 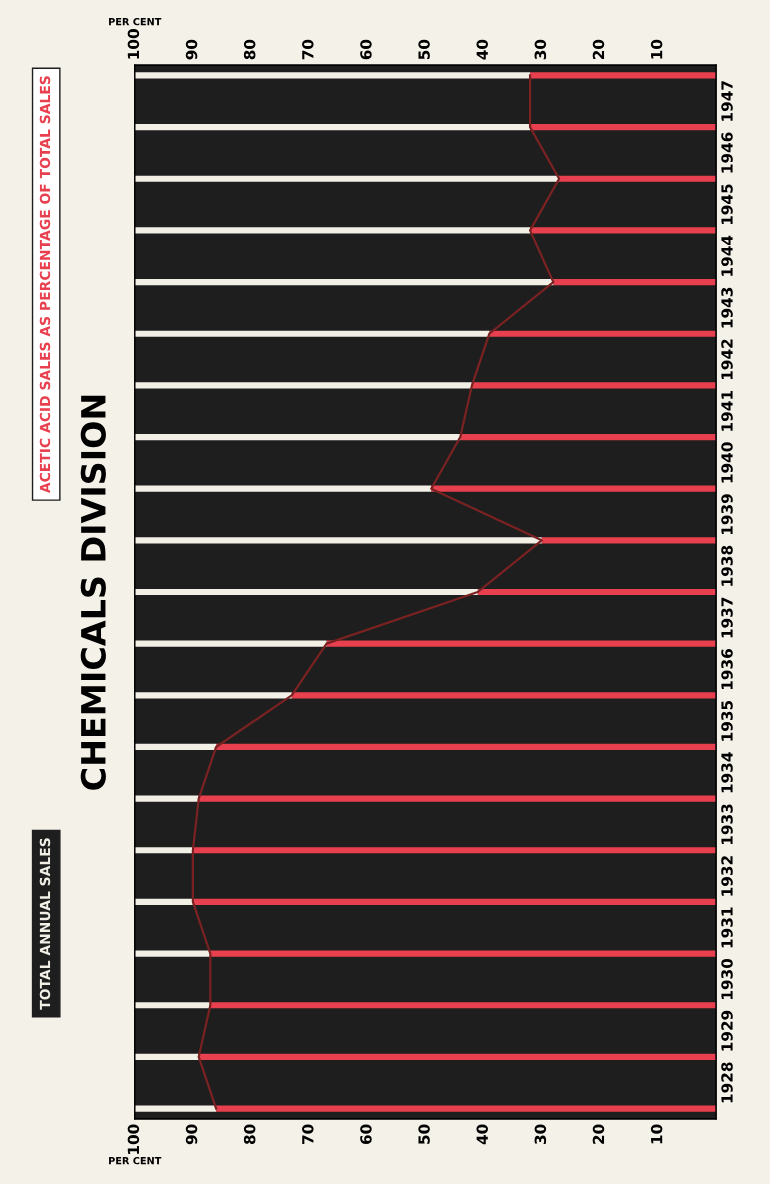 What do you see at coordinates (366, 49) in the screenshot?
I see `x-tick-label: 60` at bounding box center [366, 49].